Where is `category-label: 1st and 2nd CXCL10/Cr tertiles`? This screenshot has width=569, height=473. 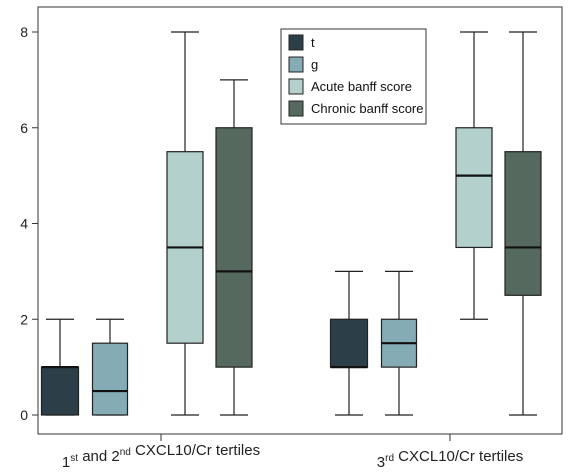 category-label: 1st and 2nd CXCL10/Cr tertiles is located at coordinates (161, 456).